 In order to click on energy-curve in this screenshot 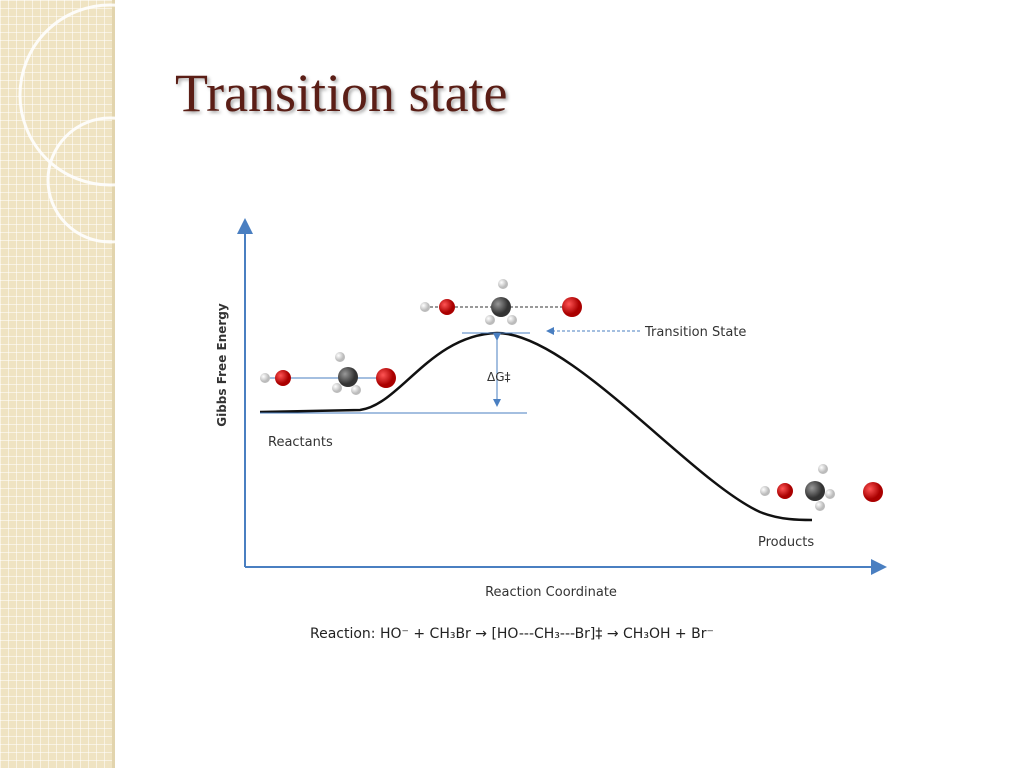, I will do `click(536, 426)`.